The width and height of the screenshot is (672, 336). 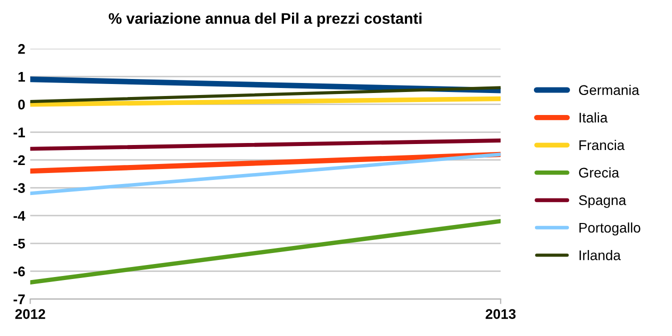 What do you see at coordinates (21, 49) in the screenshot?
I see `y-tick-label: 2` at bounding box center [21, 49].